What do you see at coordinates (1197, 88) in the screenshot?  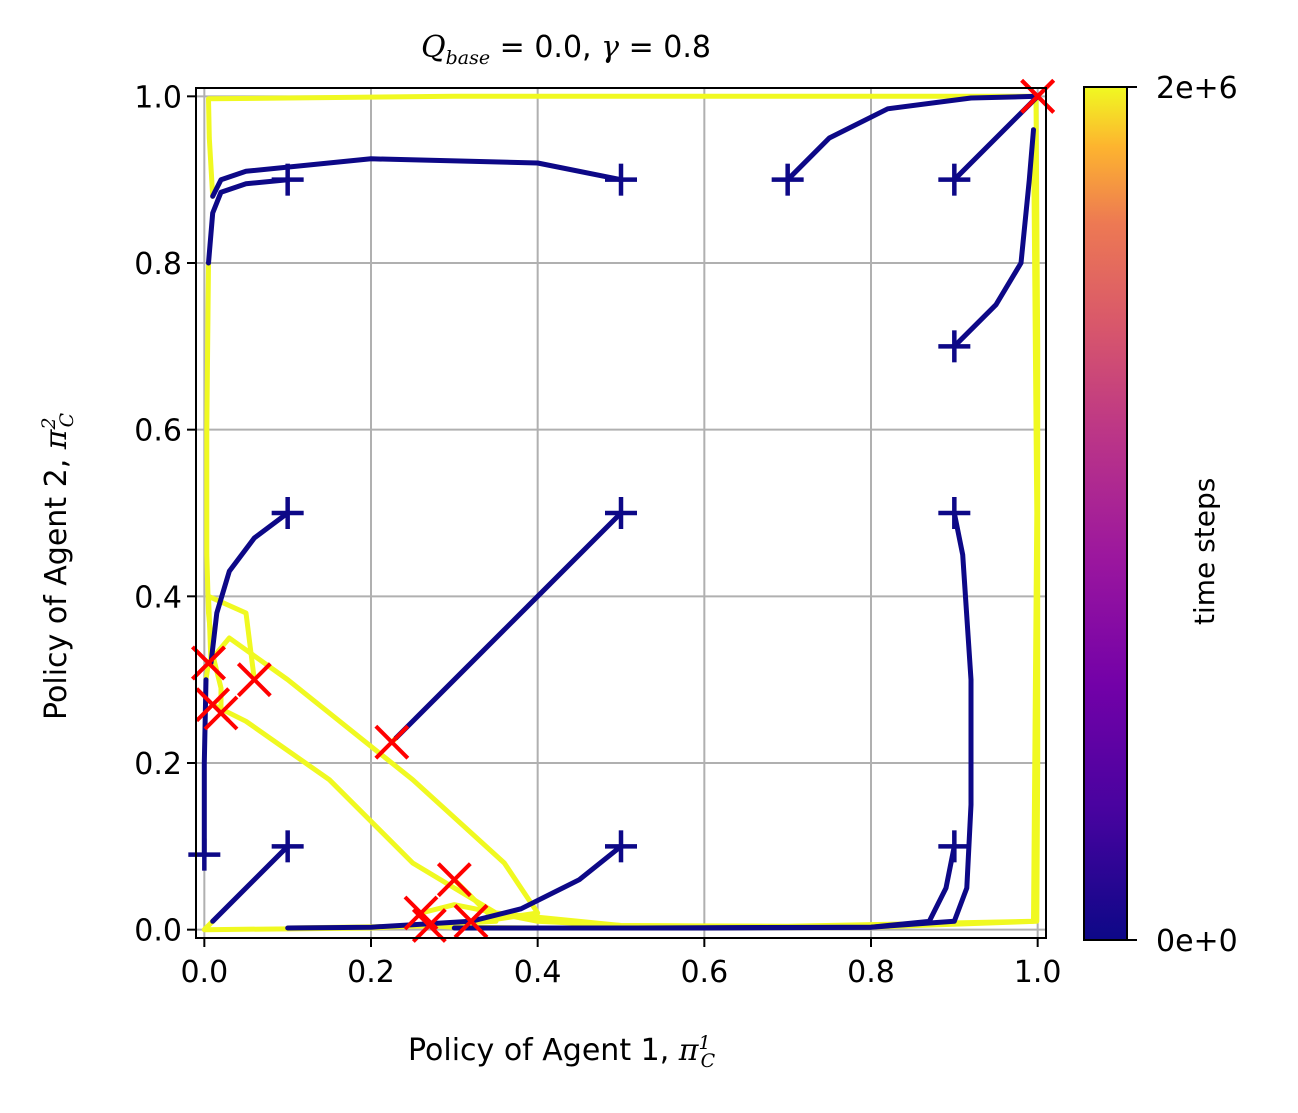 I see `colorbar-max-label: 2e+6` at bounding box center [1197, 88].